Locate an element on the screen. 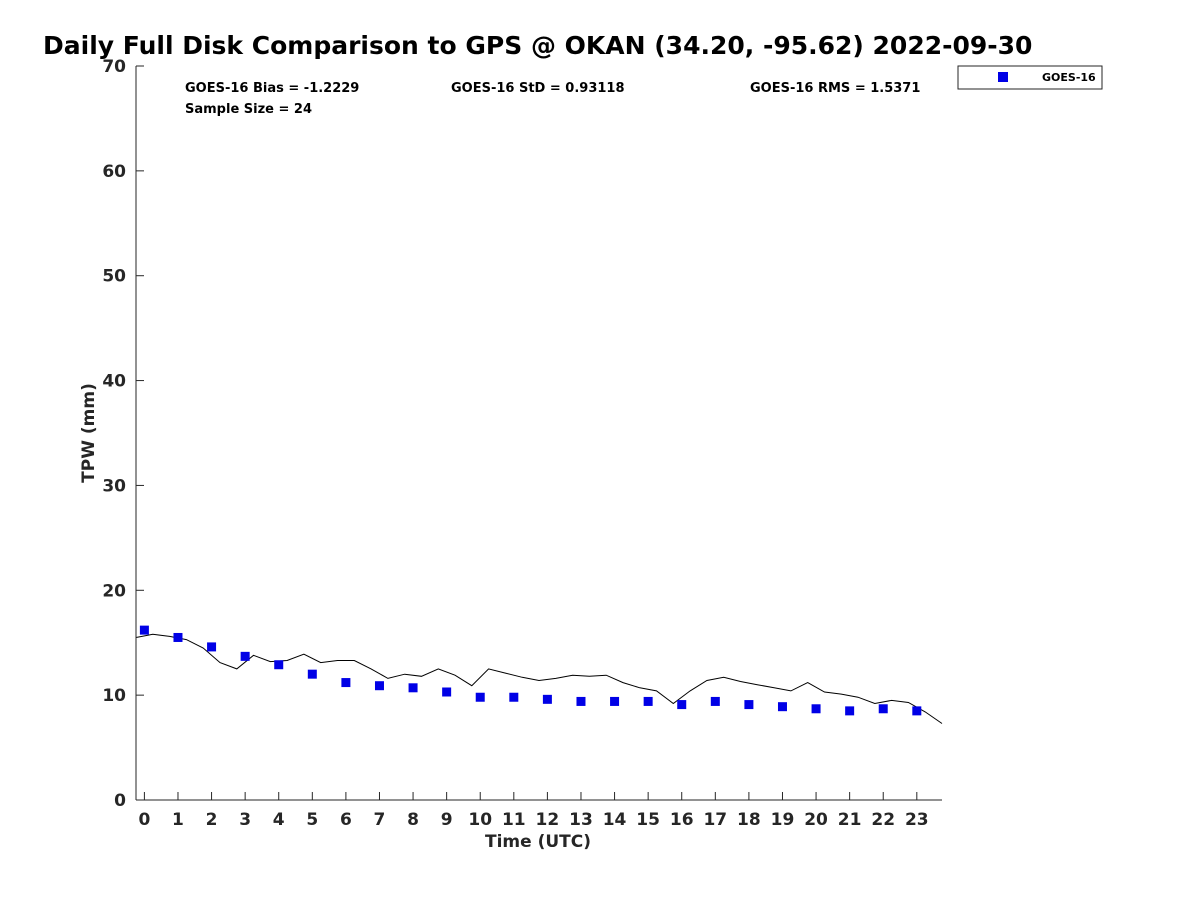 The width and height of the screenshot is (1200, 900). y-ticks: 0 10 20 30 40 50 60 70 is located at coordinates (123, 434).